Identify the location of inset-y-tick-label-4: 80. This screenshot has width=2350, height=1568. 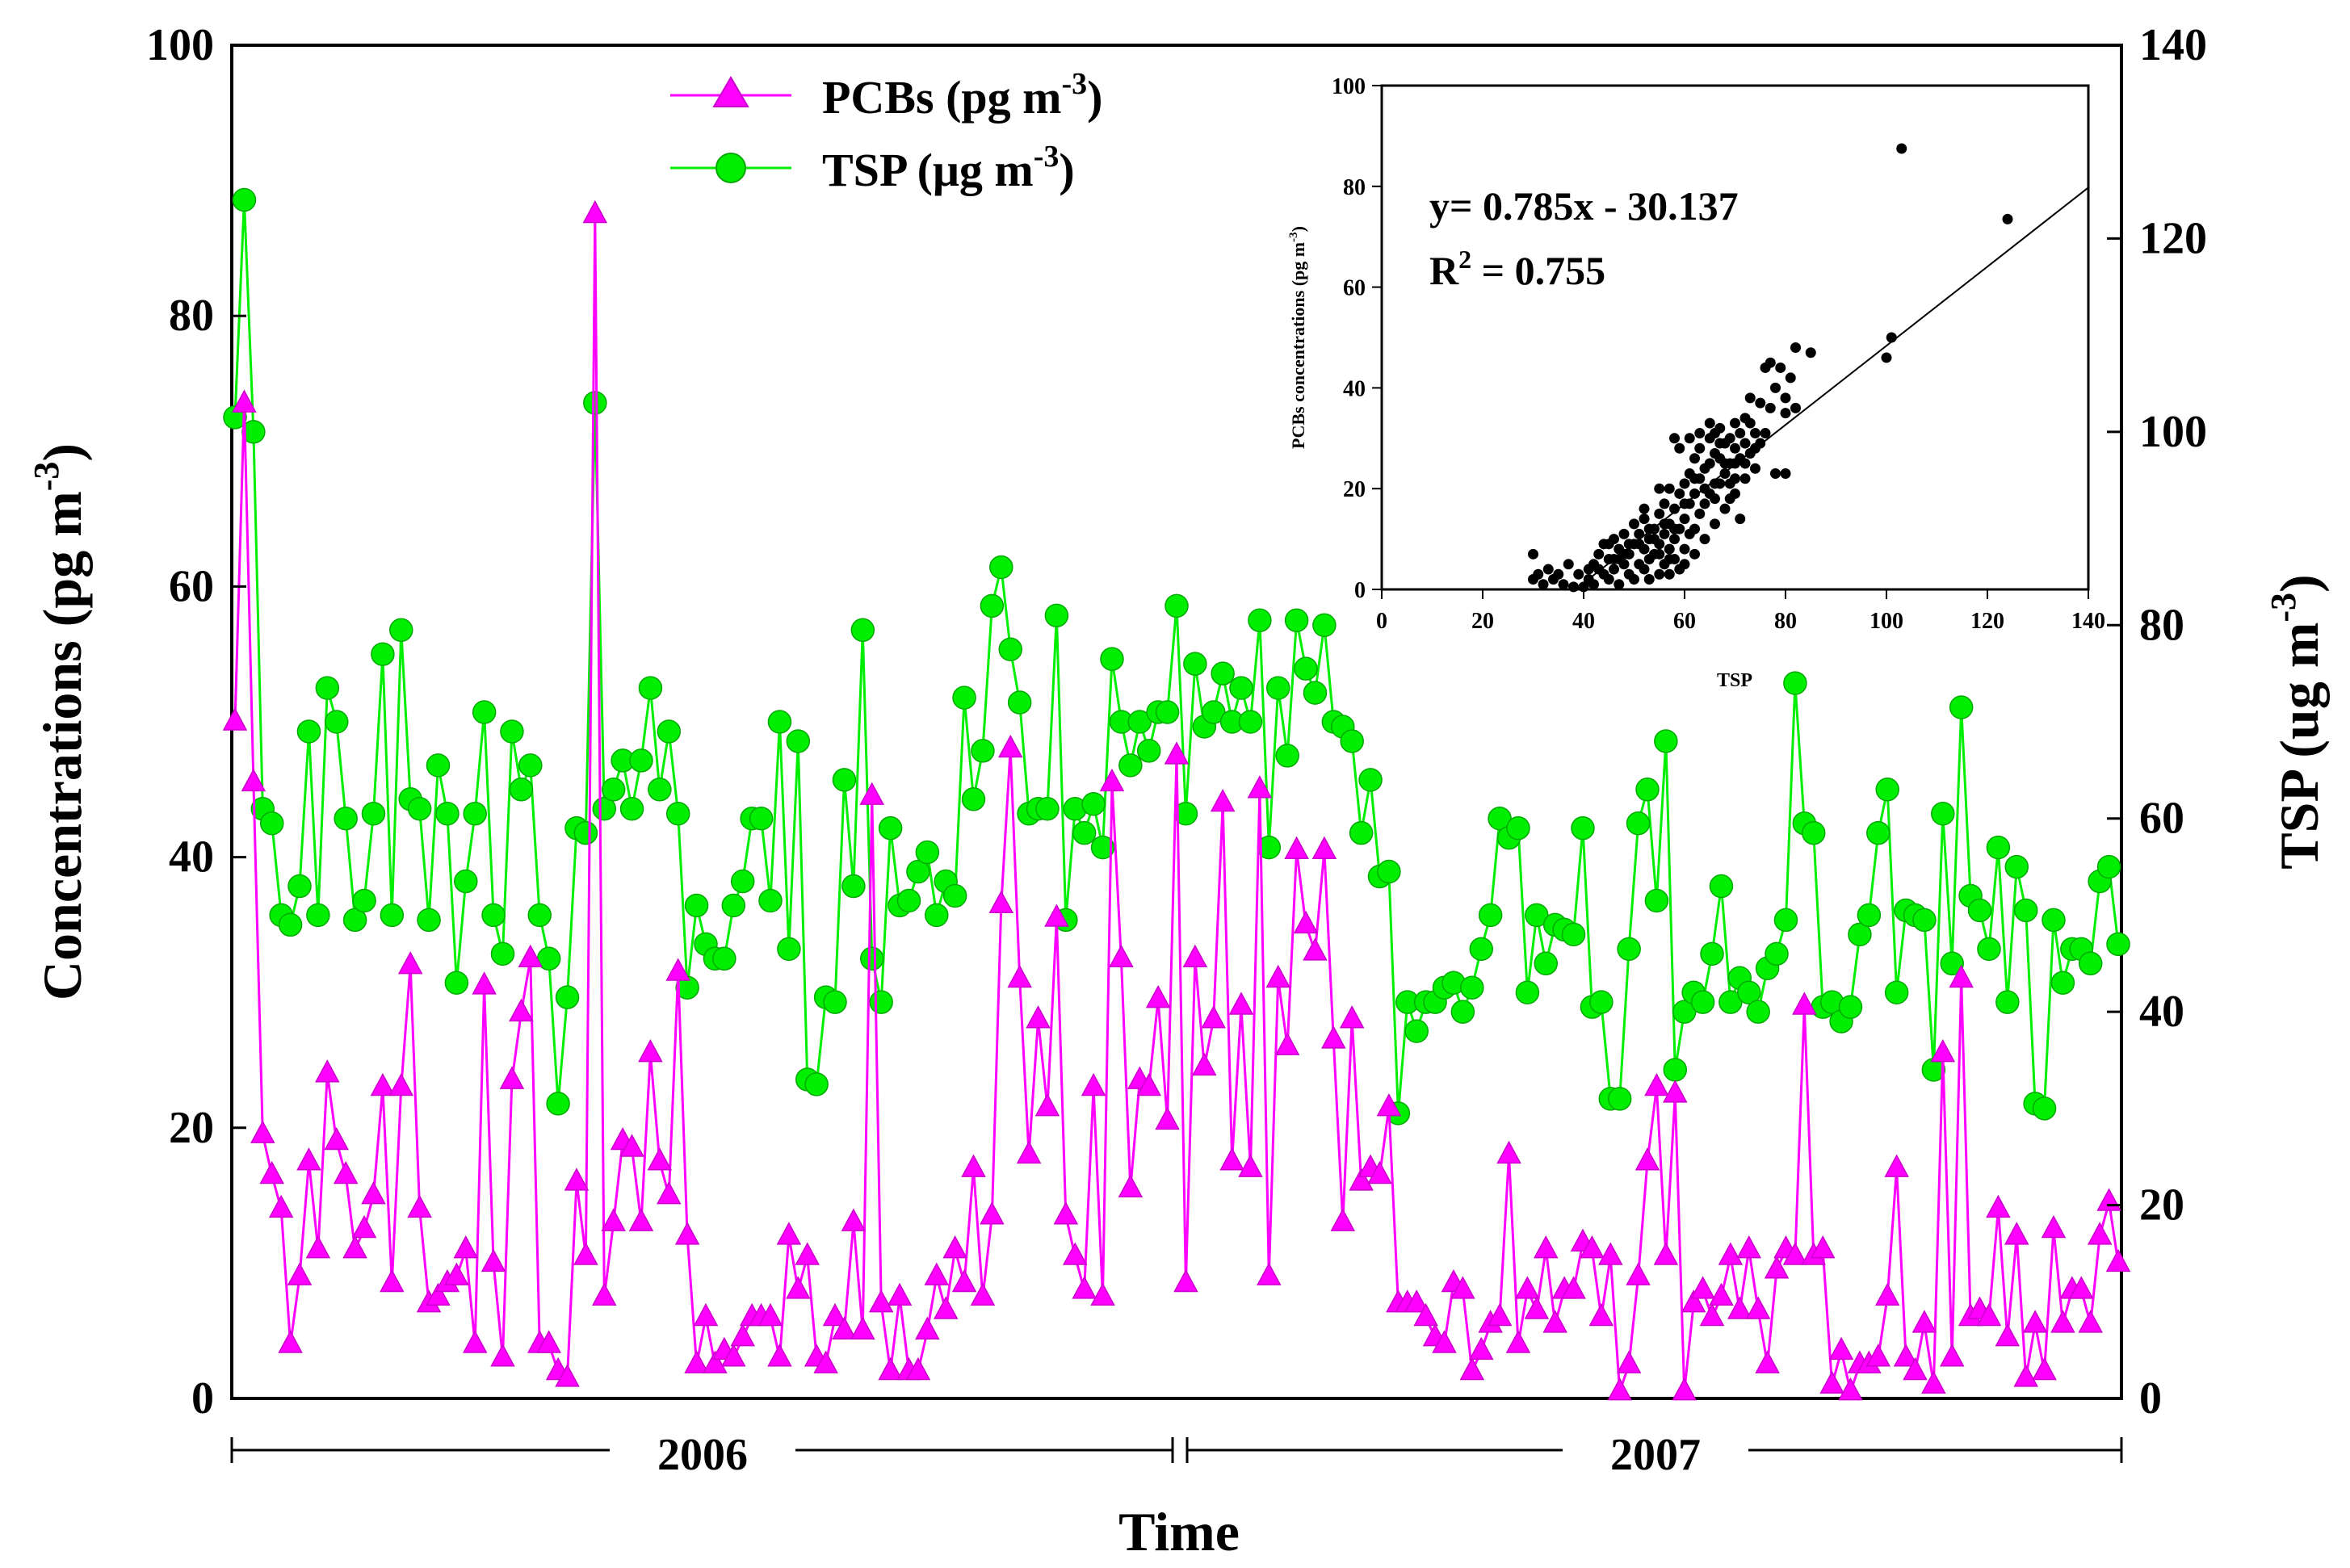
(1354, 187).